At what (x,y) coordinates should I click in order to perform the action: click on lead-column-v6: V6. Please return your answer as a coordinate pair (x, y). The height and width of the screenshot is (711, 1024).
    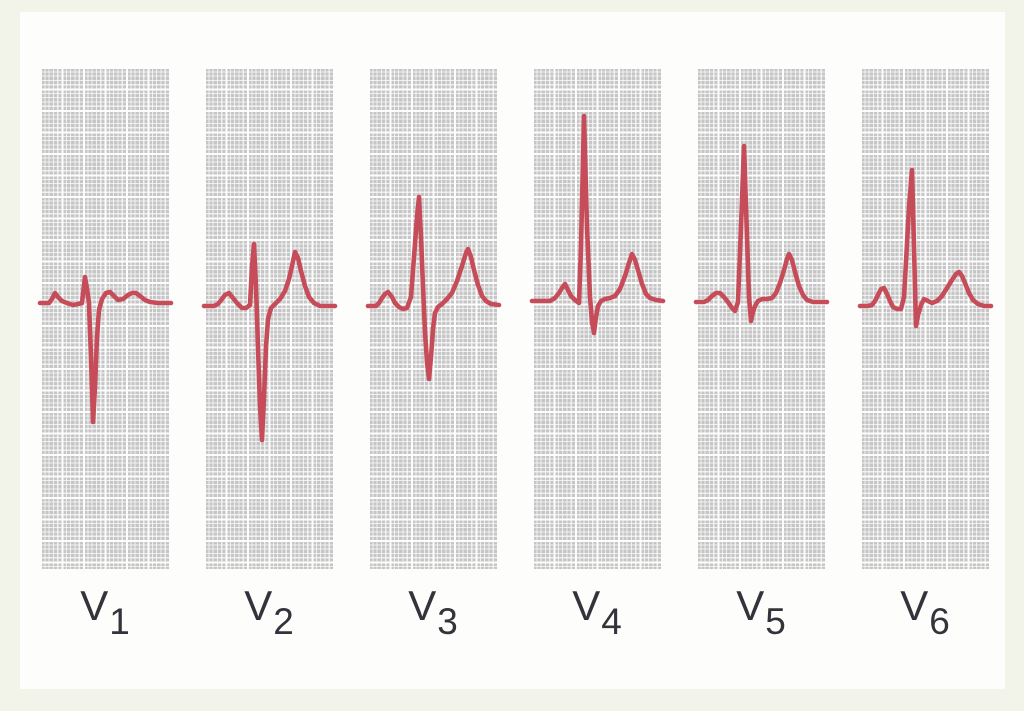
    Looking at the image, I should click on (925, 354).